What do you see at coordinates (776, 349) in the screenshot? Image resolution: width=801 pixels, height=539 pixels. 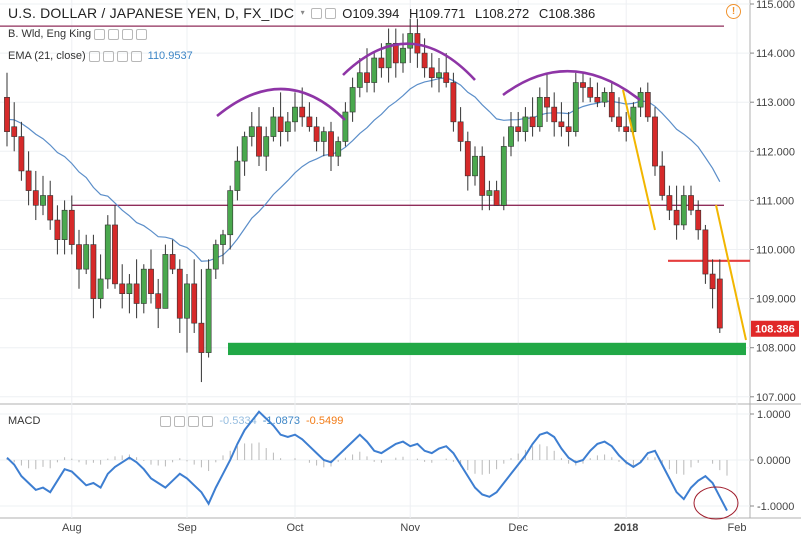 I see `price-tick-label: 108.000` at bounding box center [776, 349].